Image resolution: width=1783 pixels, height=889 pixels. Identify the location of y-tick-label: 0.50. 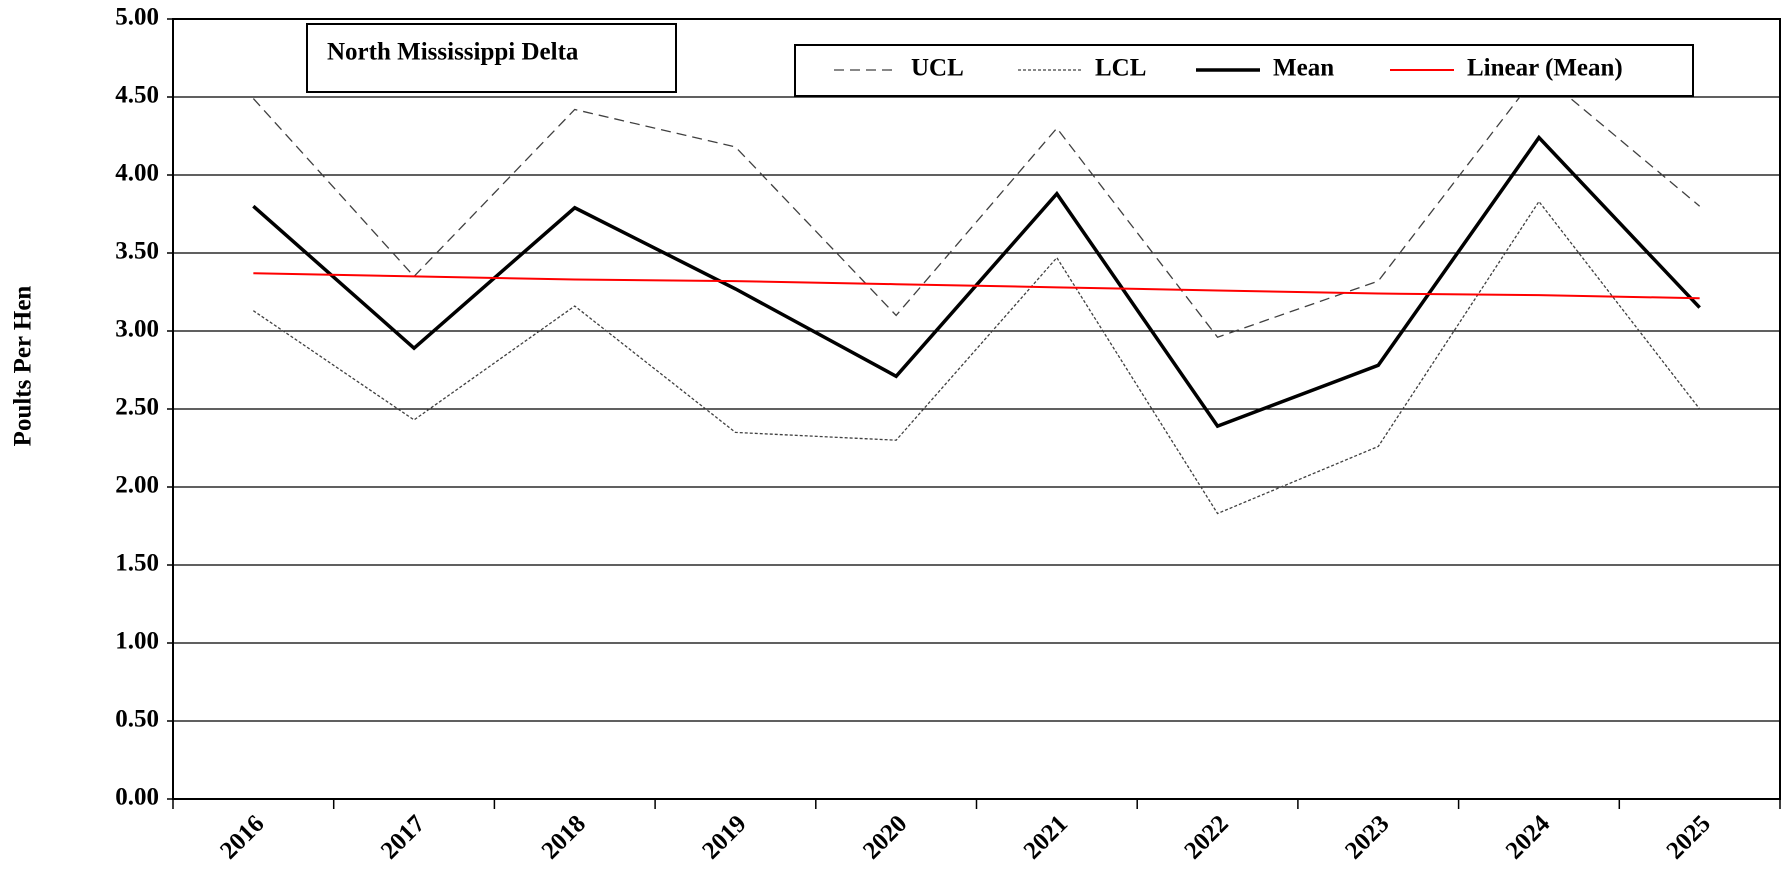
(137, 719).